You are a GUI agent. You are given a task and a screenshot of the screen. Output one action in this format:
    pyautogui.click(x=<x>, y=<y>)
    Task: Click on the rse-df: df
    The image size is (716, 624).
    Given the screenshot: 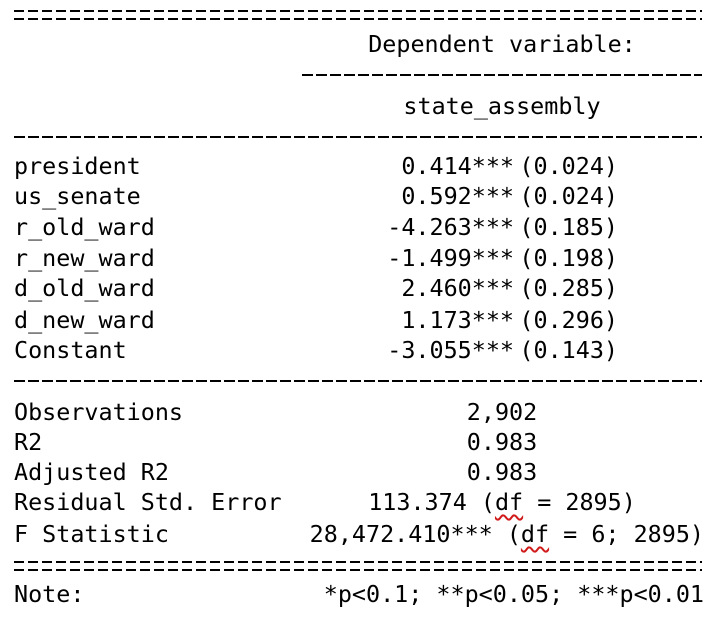 What is the action you would take?
    pyautogui.click(x=509, y=502)
    